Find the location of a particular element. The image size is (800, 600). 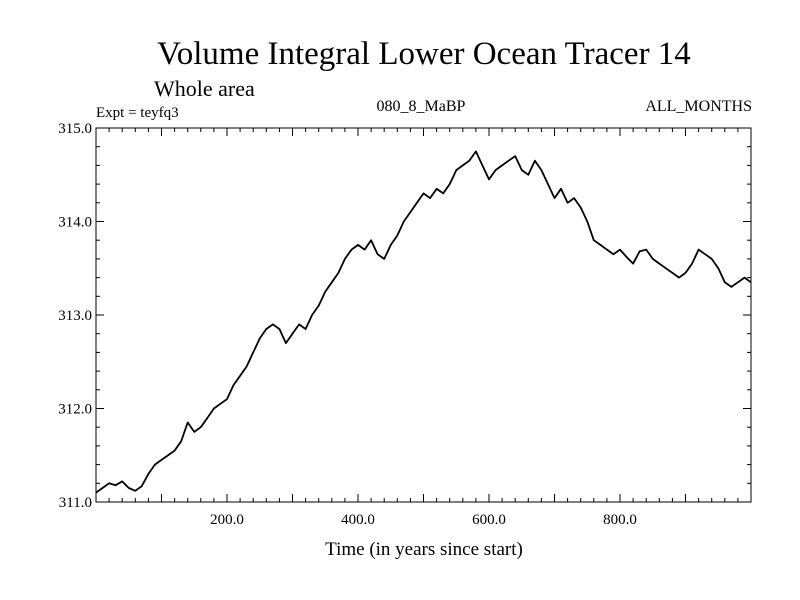

right-label: ALL_MONTHS is located at coordinates (698, 106).